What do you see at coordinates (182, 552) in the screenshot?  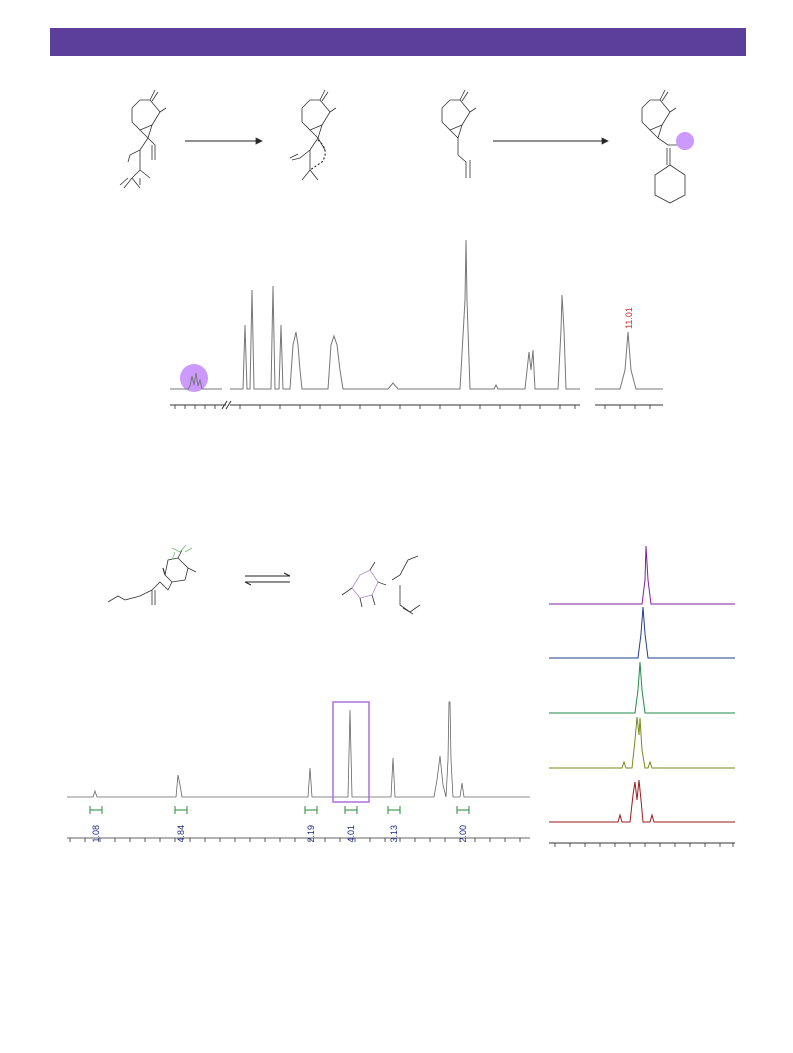 I see `molecule-5-green-fragment` at bounding box center [182, 552].